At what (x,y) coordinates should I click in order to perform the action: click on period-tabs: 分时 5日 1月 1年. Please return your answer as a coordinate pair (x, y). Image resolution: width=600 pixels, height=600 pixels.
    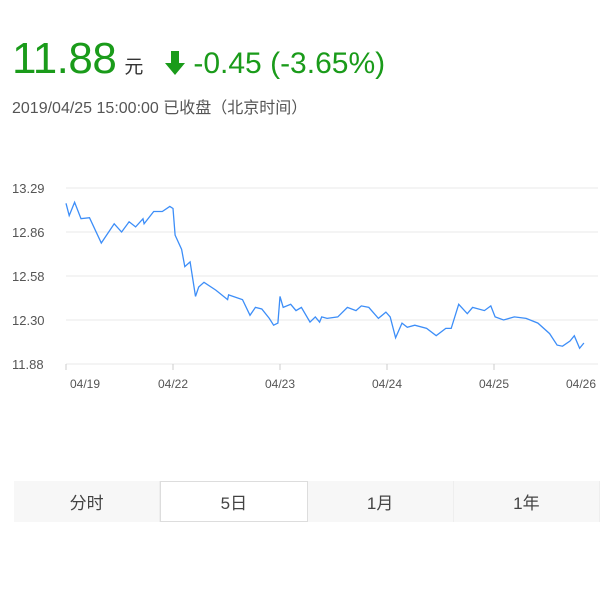
    Looking at the image, I should click on (307, 501).